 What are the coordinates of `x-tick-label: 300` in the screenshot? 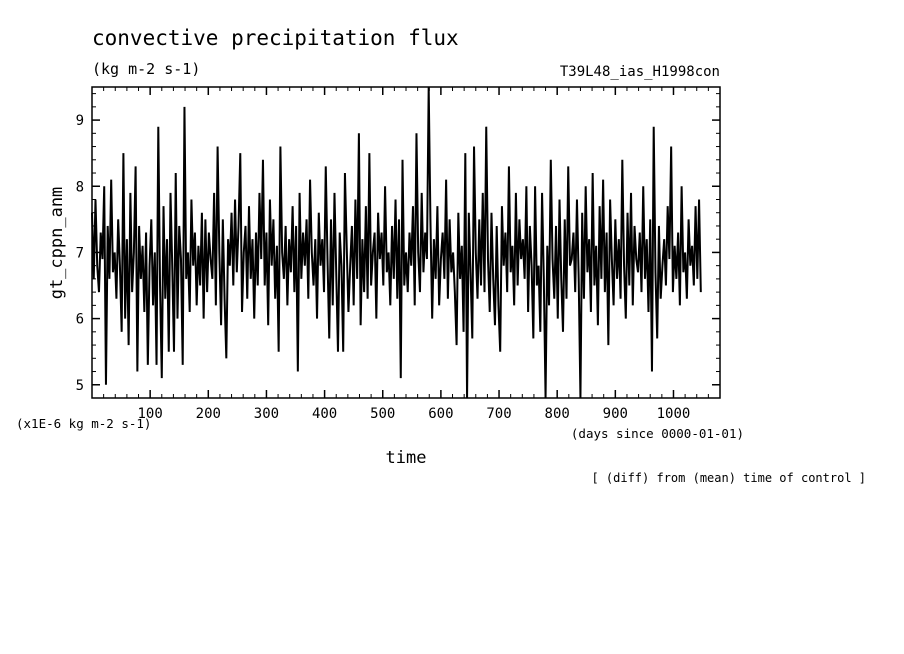 It's located at (266, 414).